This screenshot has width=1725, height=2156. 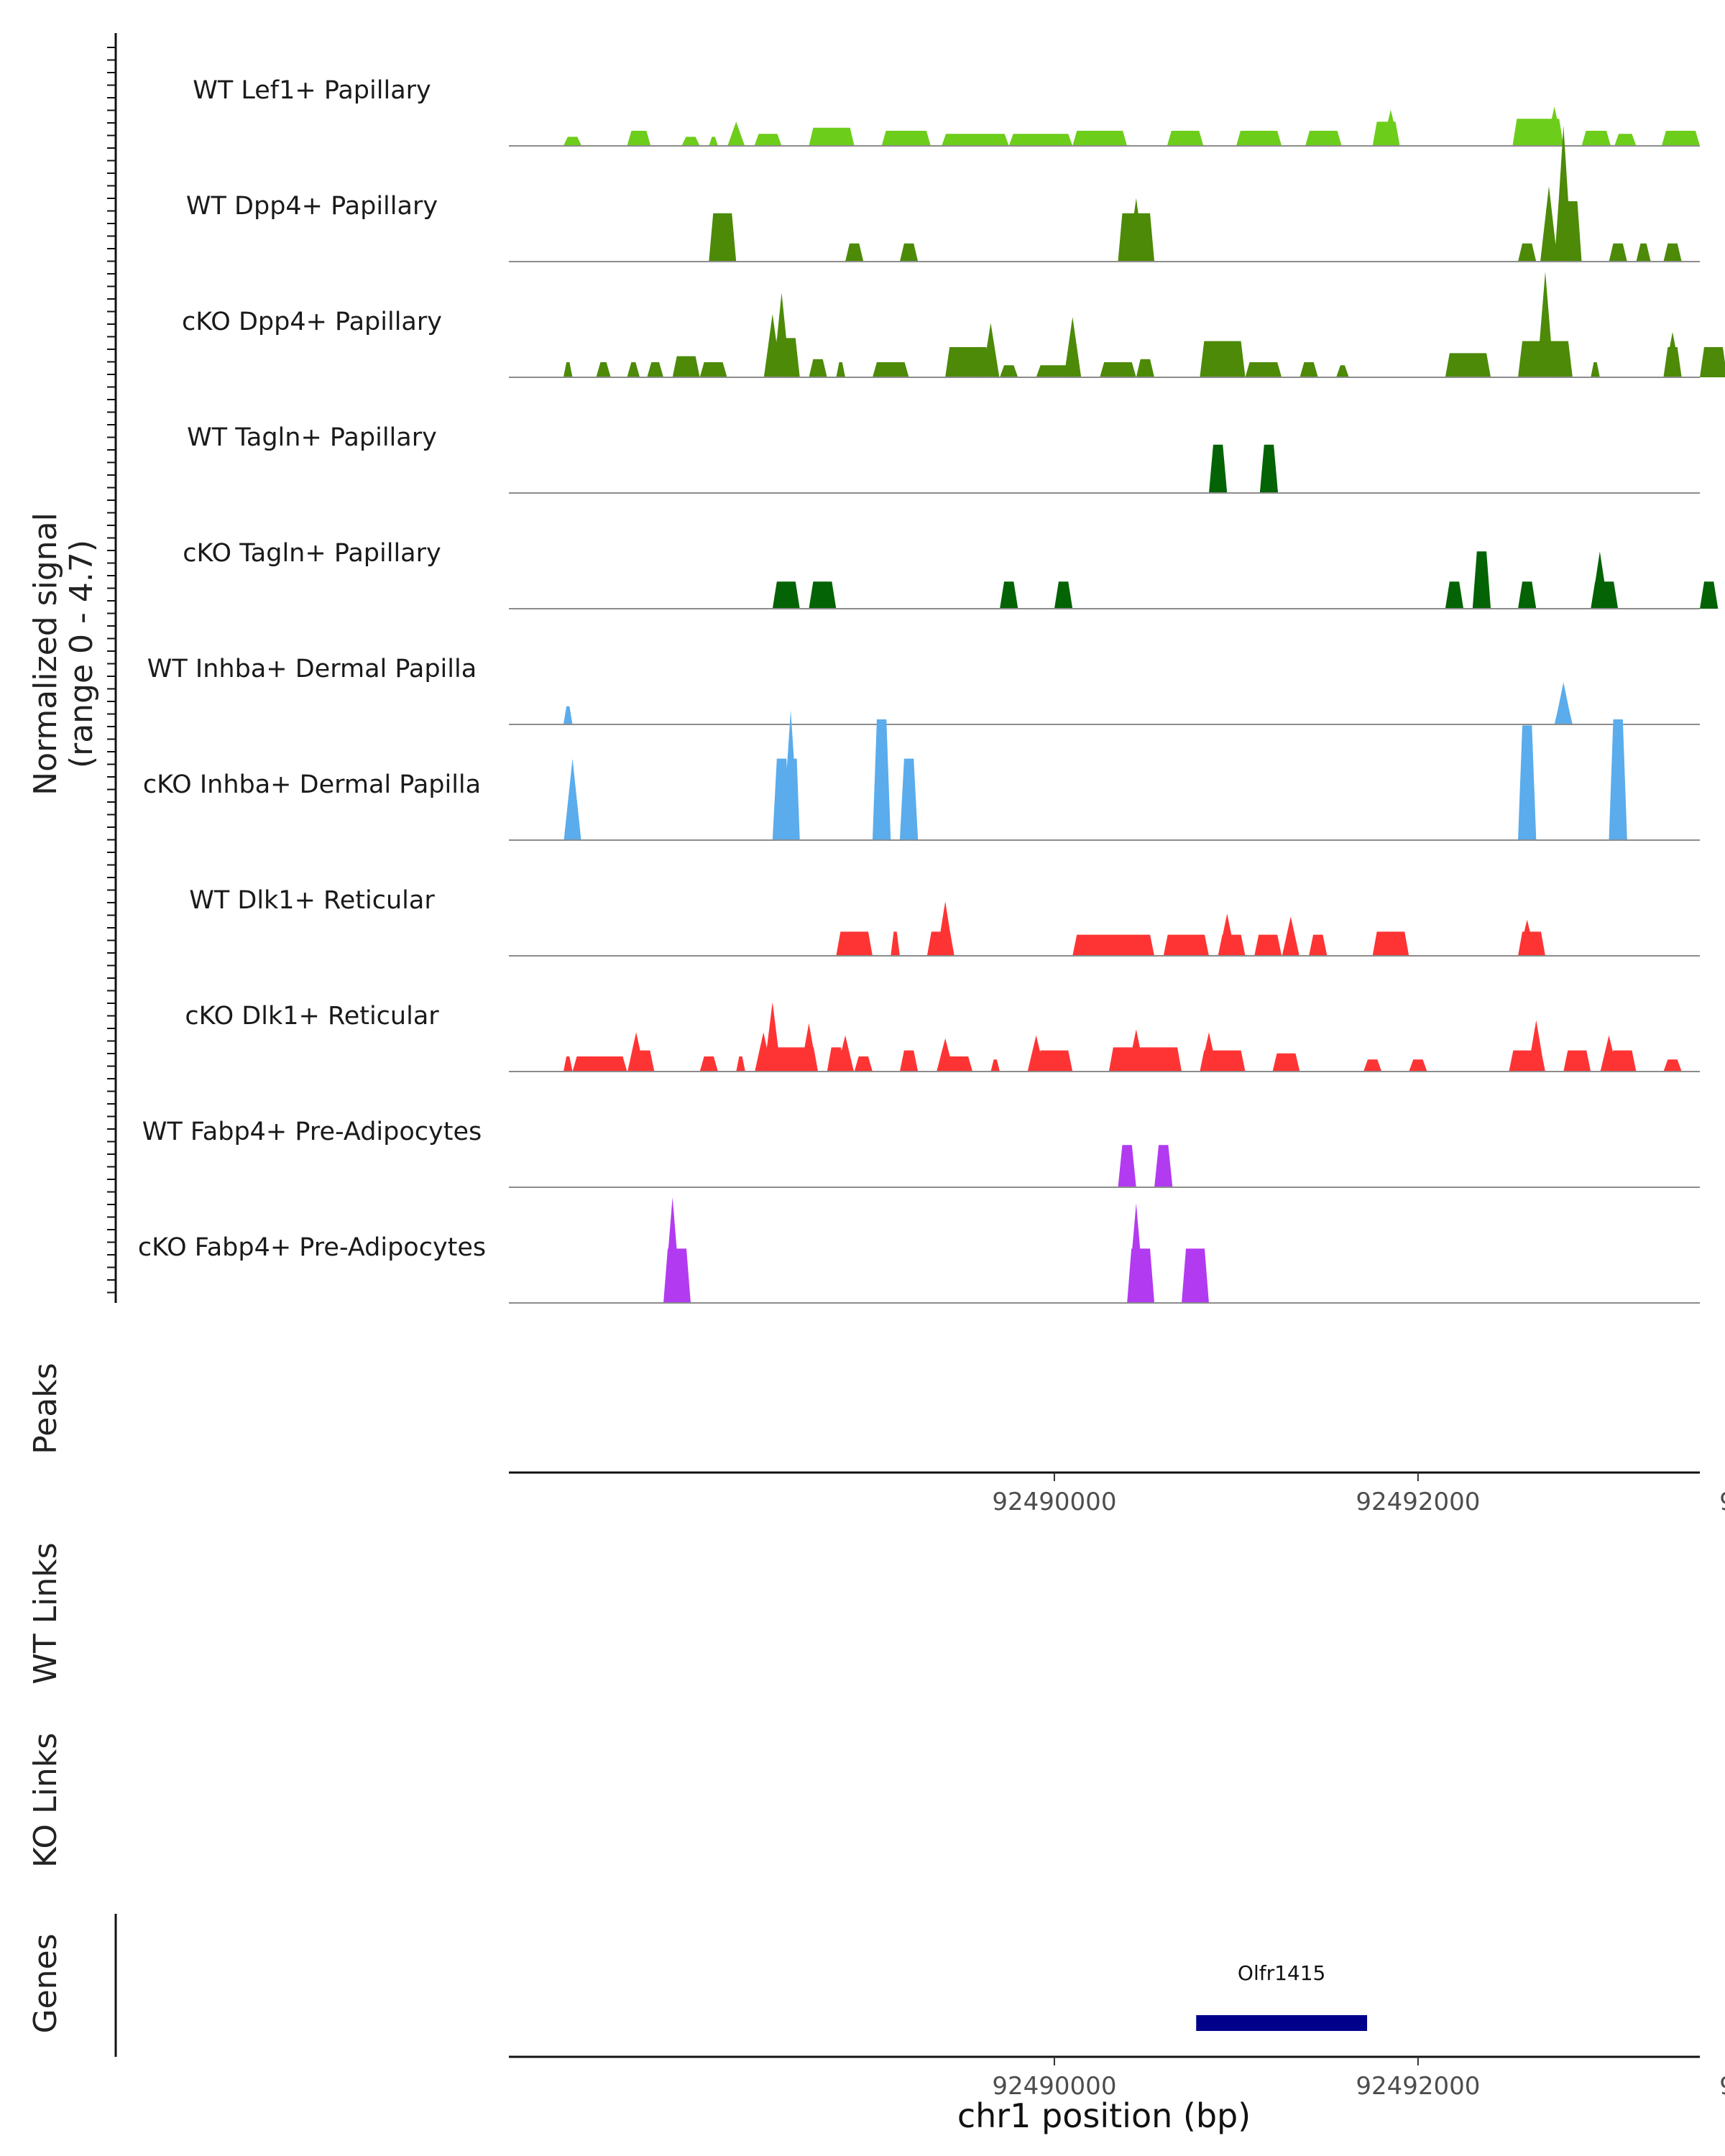 I want to click on genes-panel-label: Genes, so click(x=45, y=1983).